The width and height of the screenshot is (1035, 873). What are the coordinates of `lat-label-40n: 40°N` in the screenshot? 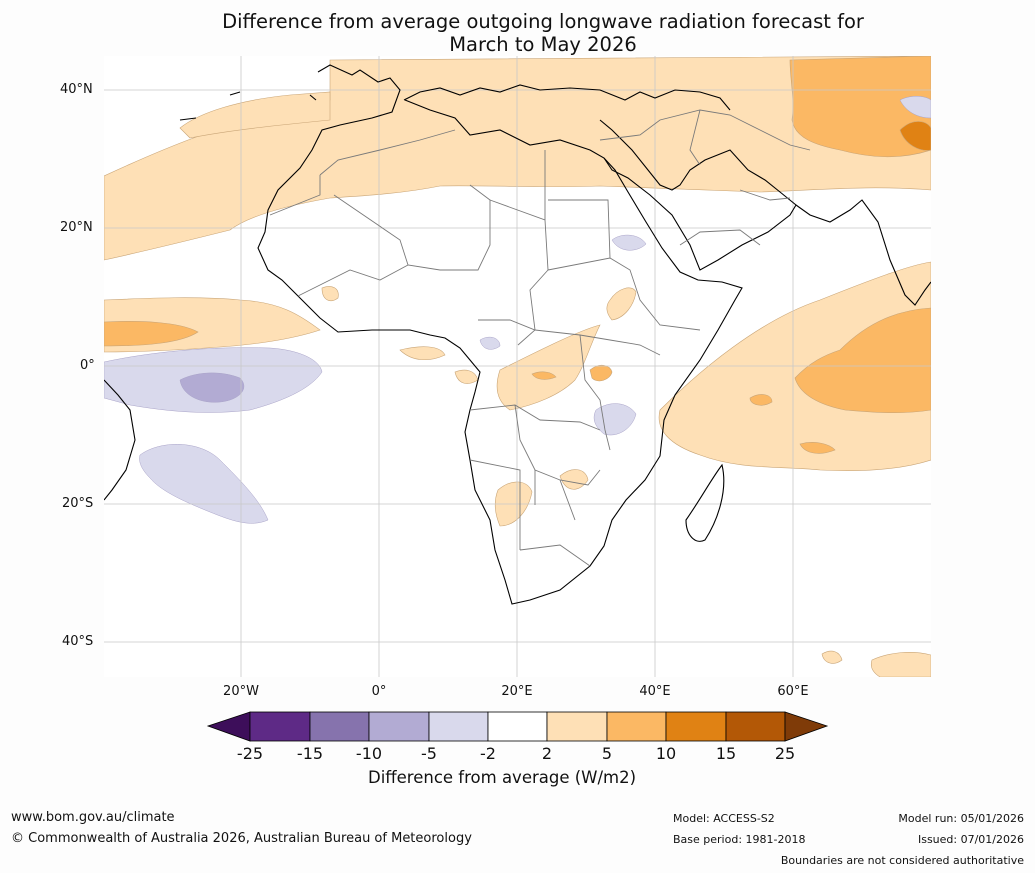 It's located at (76, 89).